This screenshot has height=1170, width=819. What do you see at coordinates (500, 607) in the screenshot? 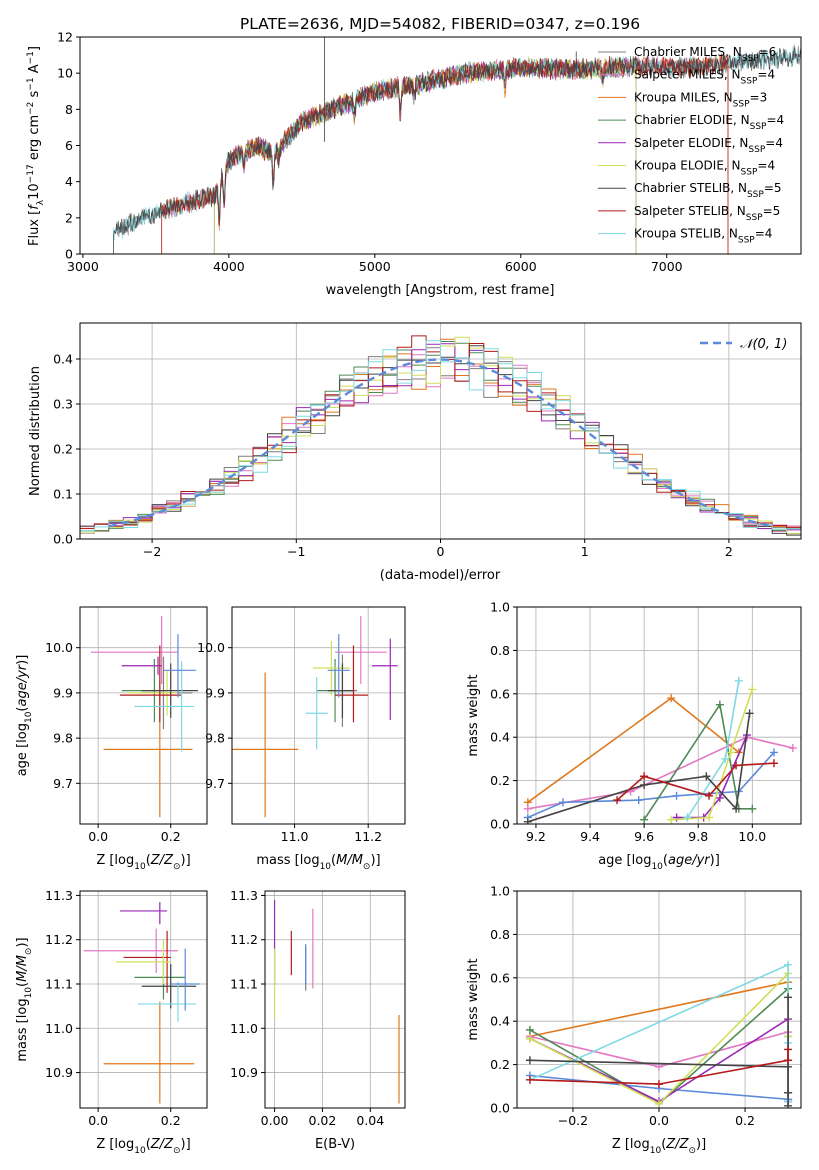
I see `y-tick-label: 1.0` at bounding box center [500, 607].